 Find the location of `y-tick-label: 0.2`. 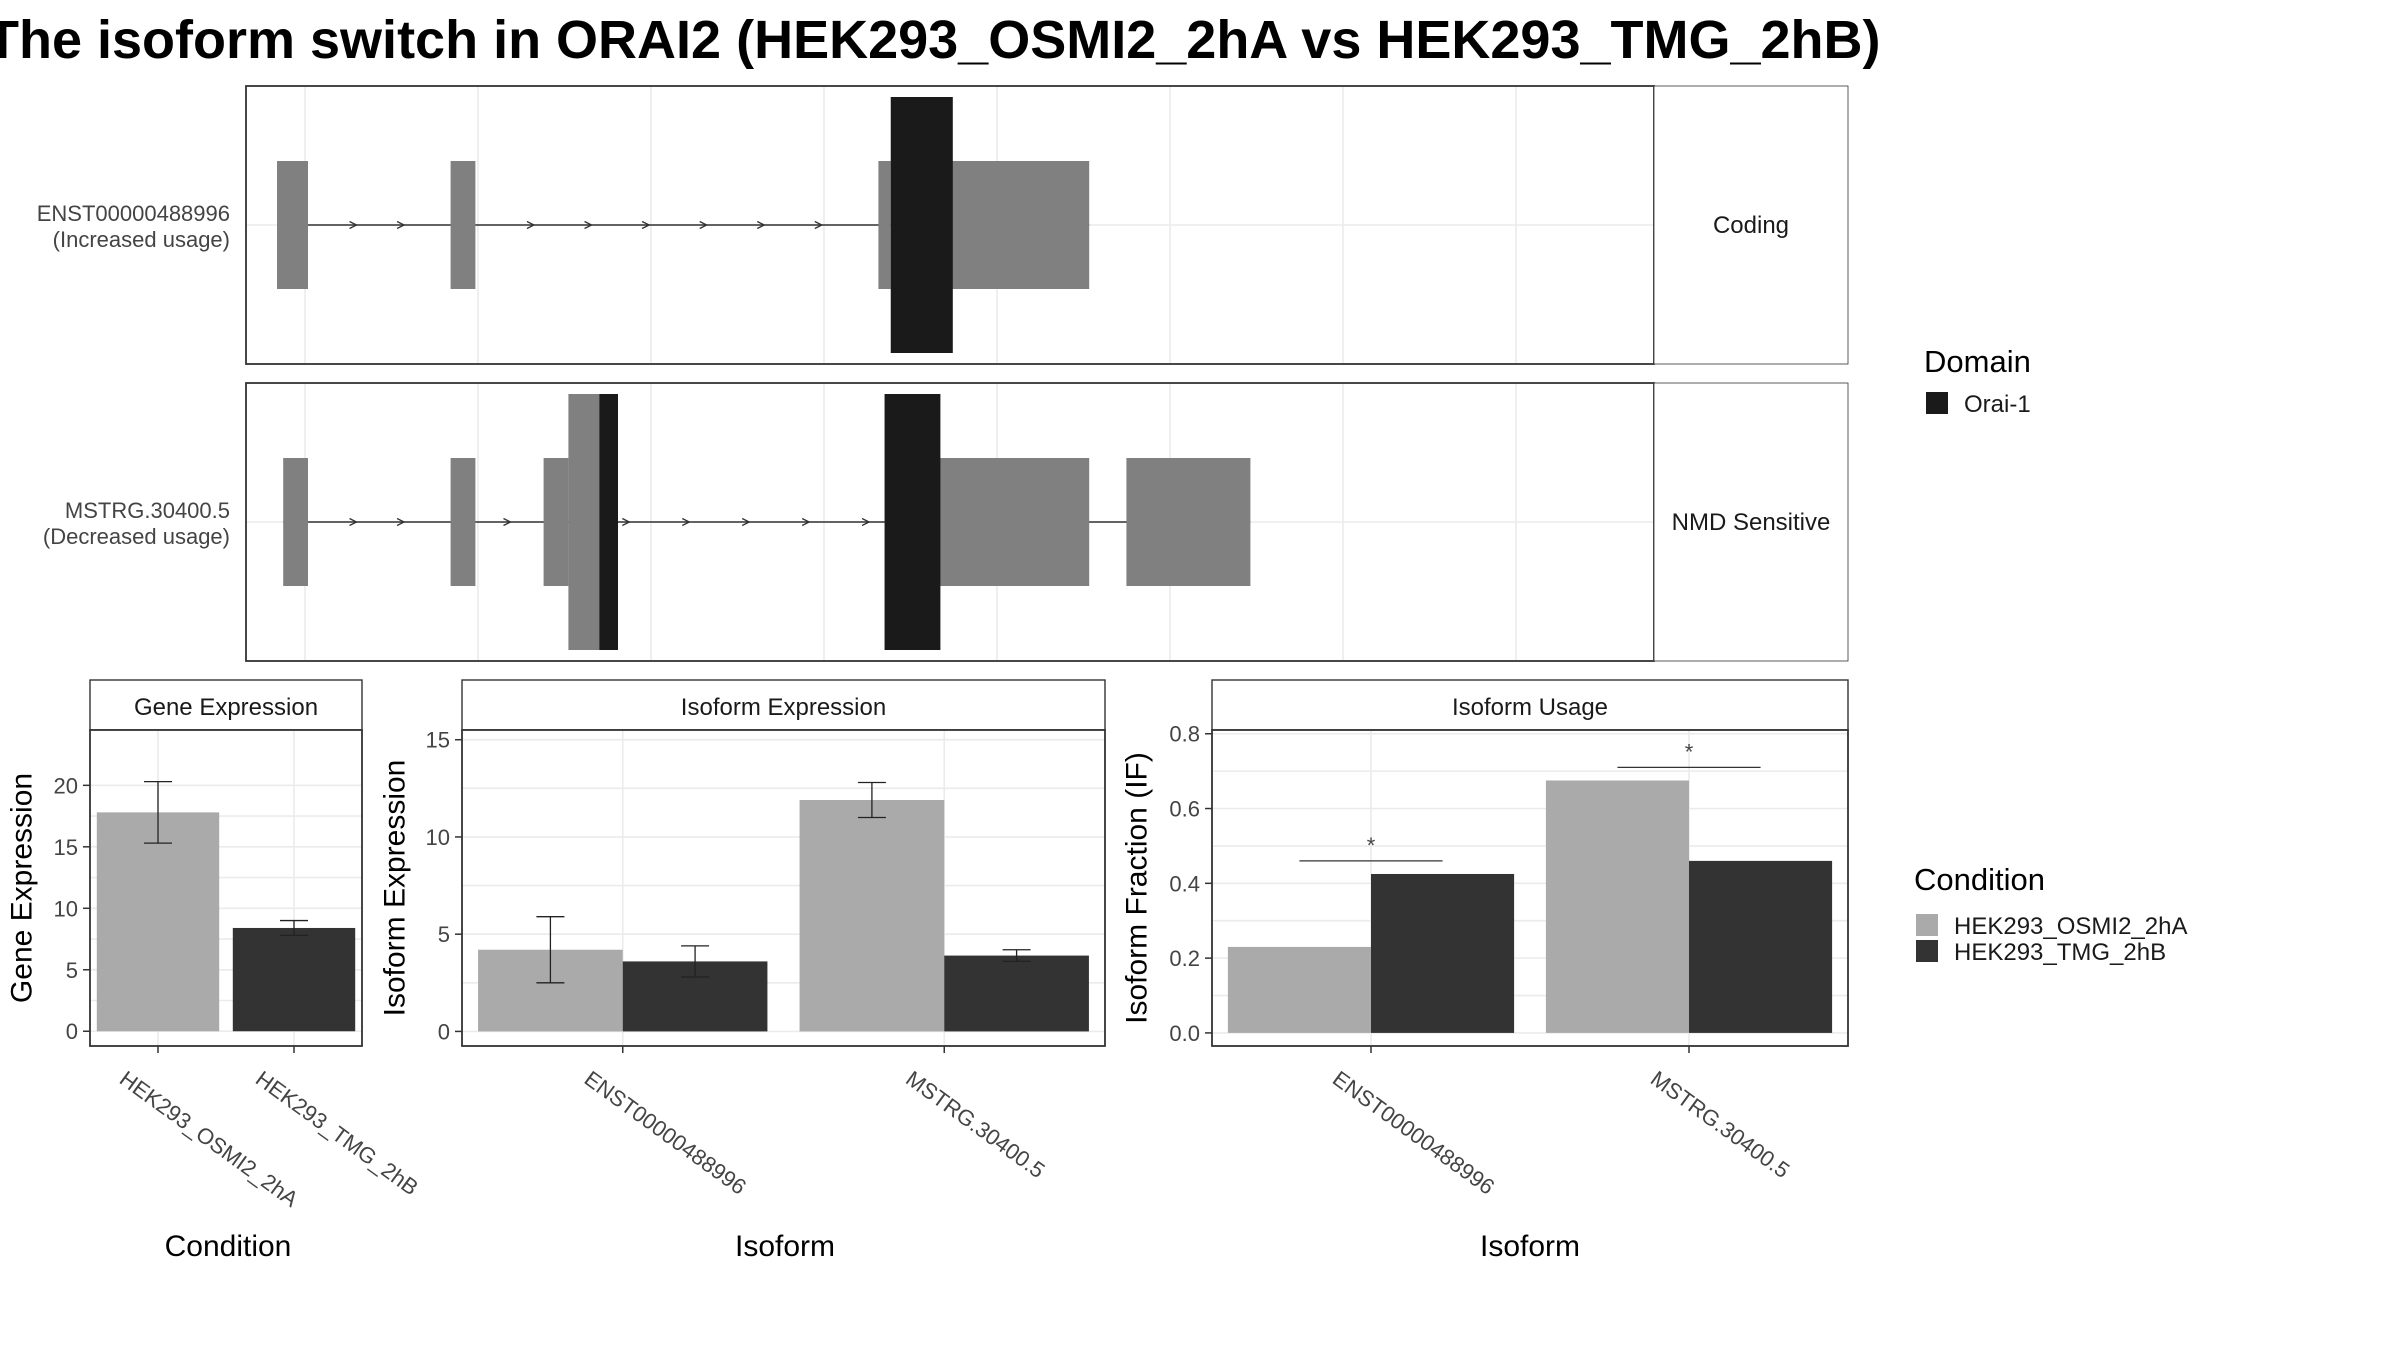

y-tick-label: 0.2 is located at coordinates (1184, 958).